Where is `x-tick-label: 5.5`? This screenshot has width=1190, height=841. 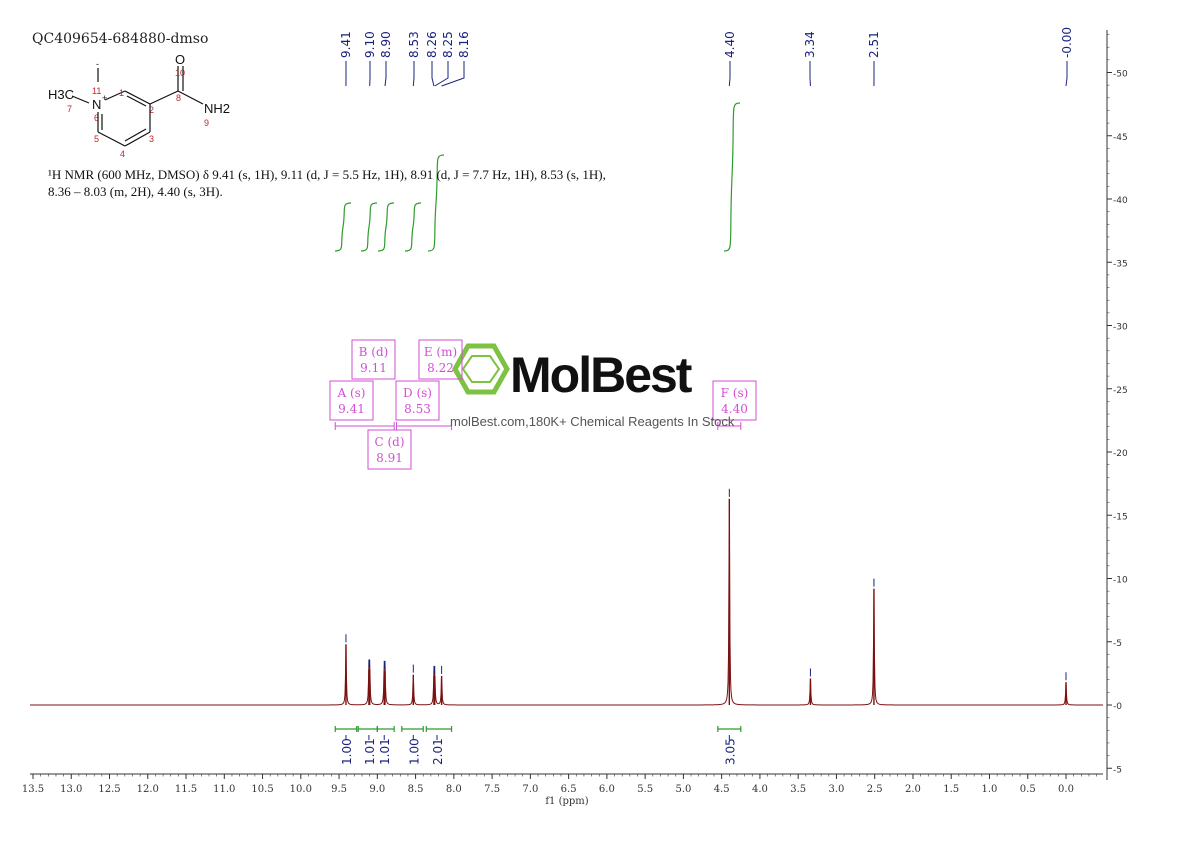 x-tick-label: 5.5 is located at coordinates (645, 789).